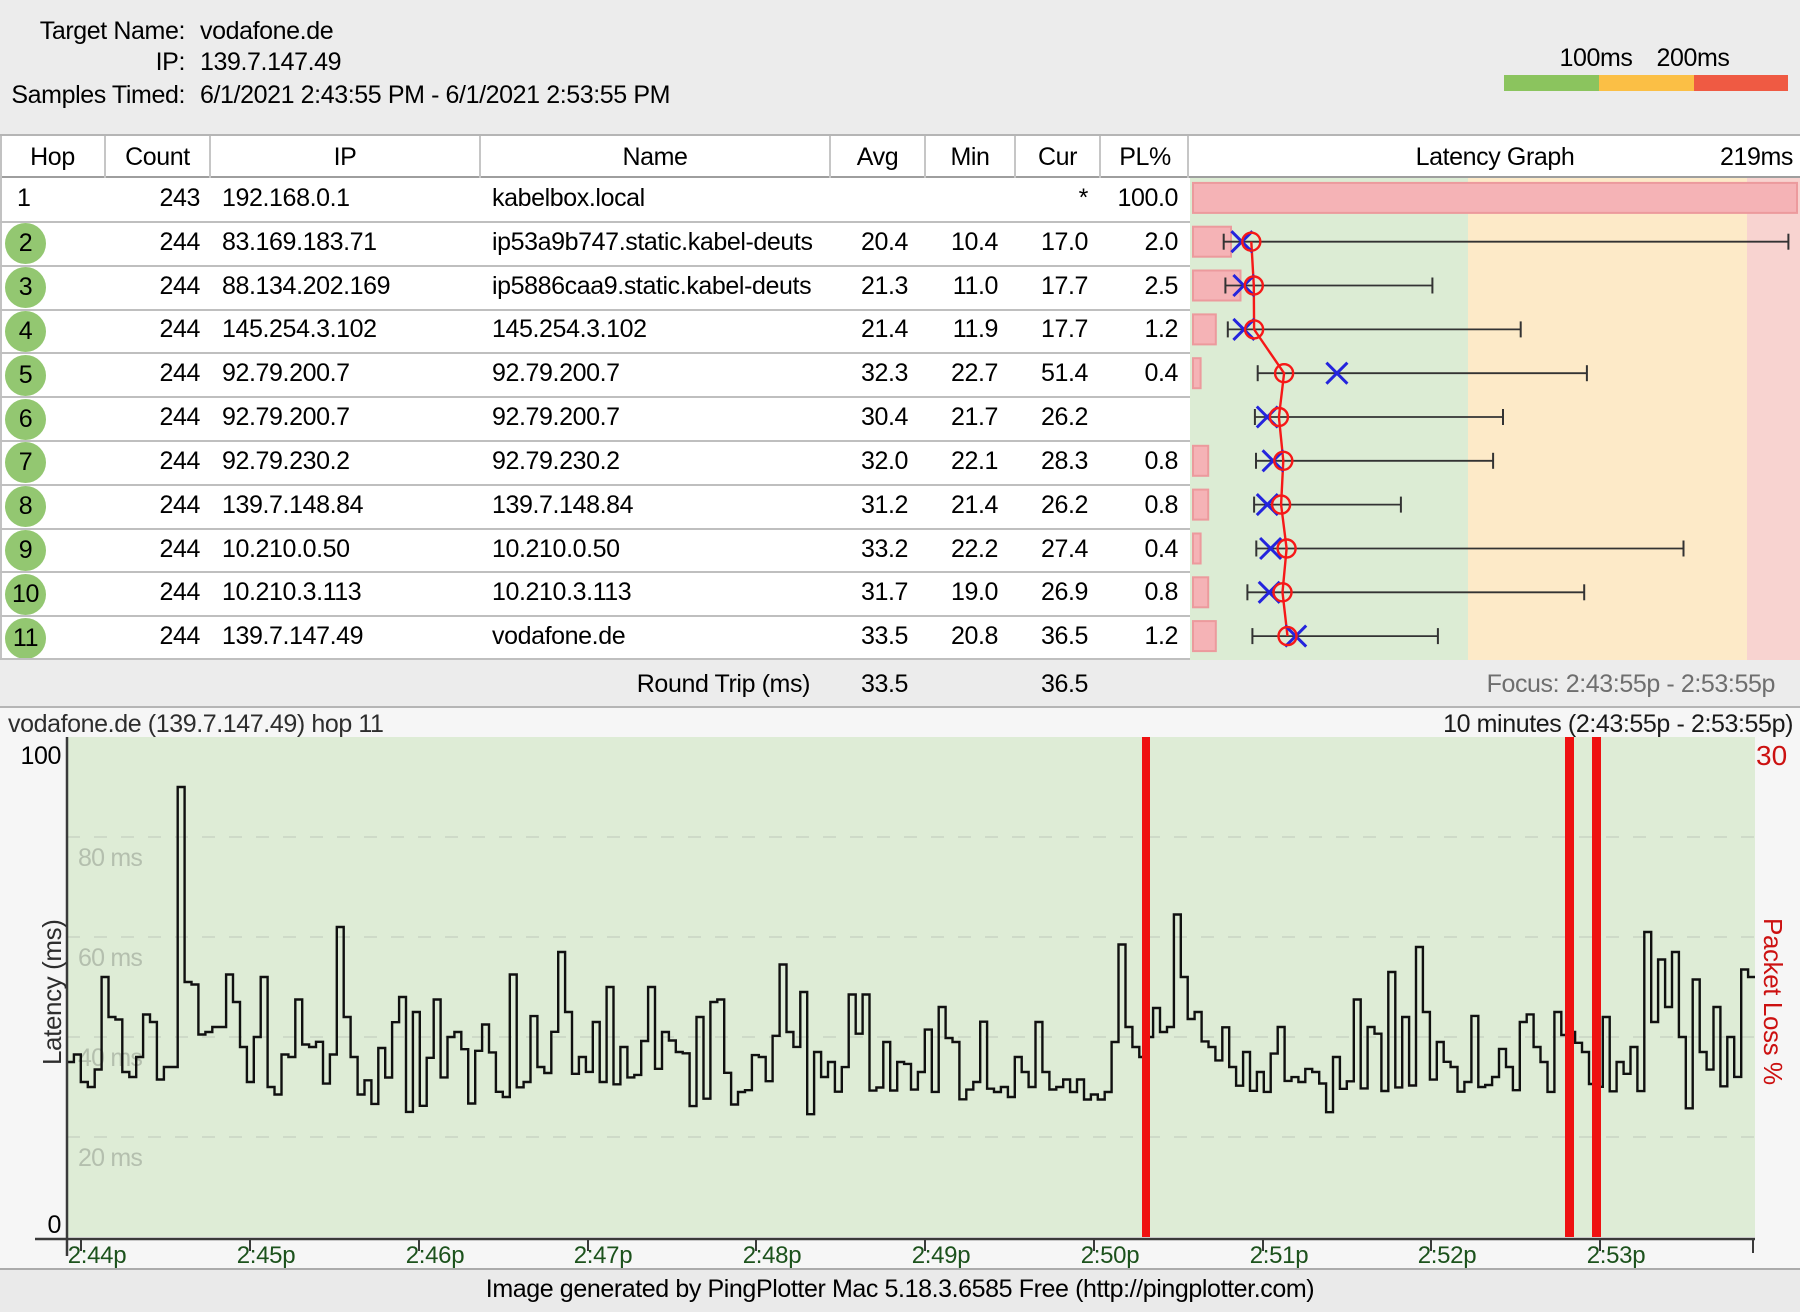 This screenshot has width=1800, height=1312. Describe the element at coordinates (110, 858) in the screenshot. I see `svg-text: 80 ms` at that location.